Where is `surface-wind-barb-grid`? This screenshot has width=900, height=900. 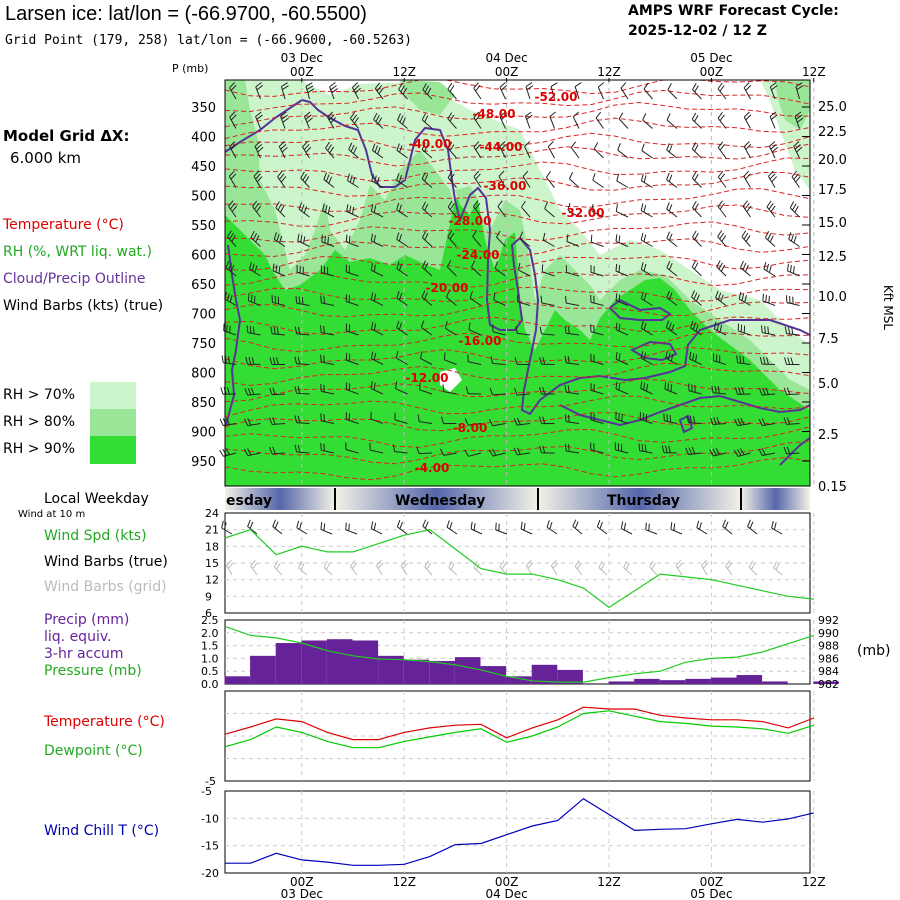
surface-wind-barb-grid is located at coordinates (303, 571).